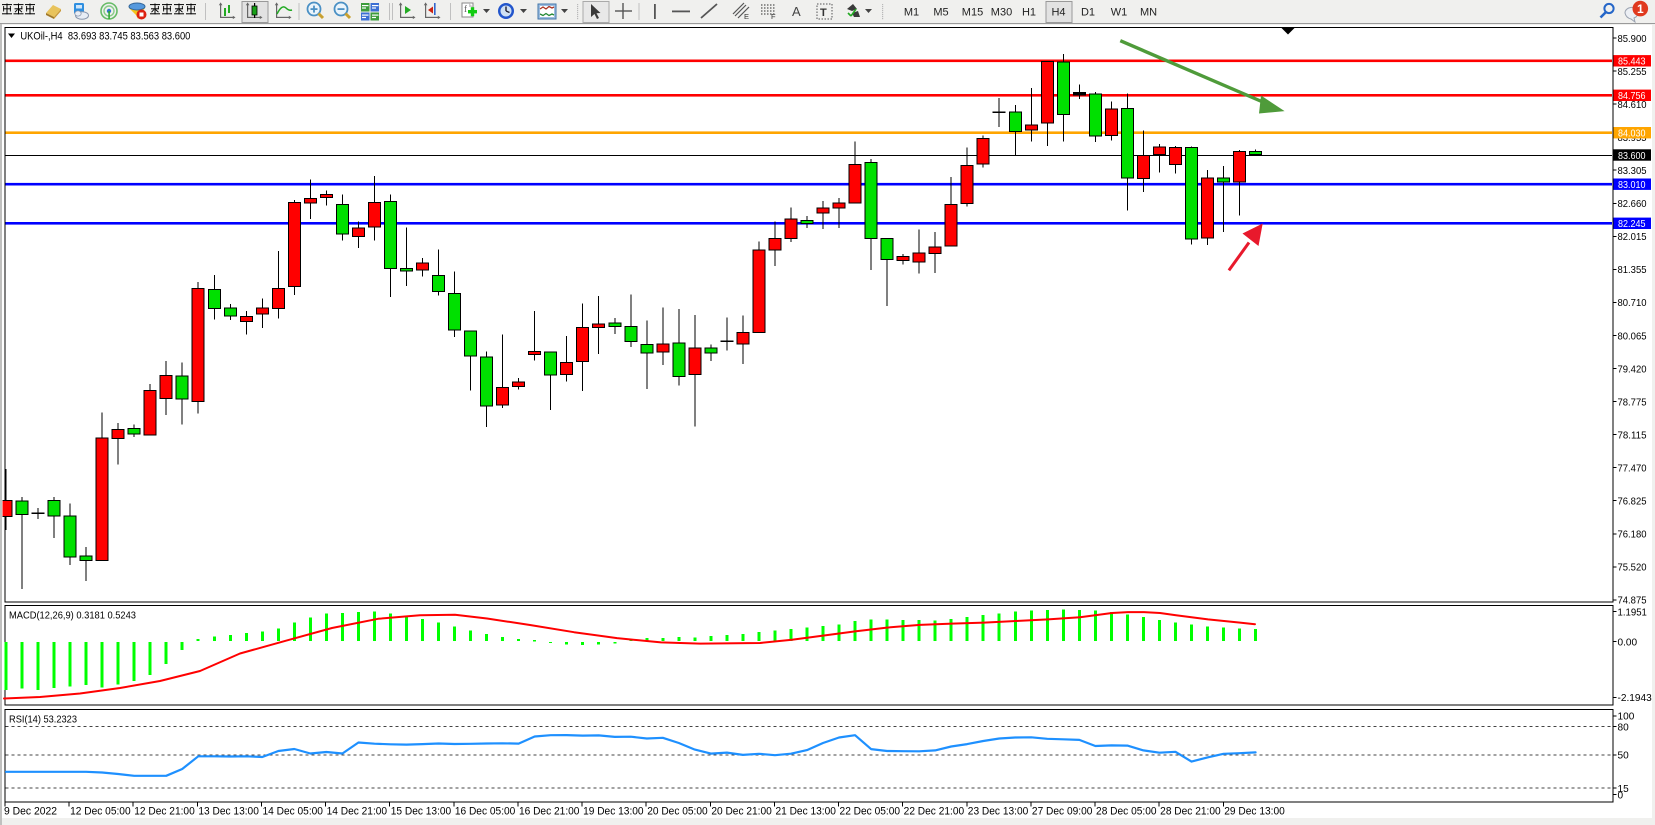 This screenshot has width=1655, height=825. I want to click on svg-text: D1, so click(1088, 13).